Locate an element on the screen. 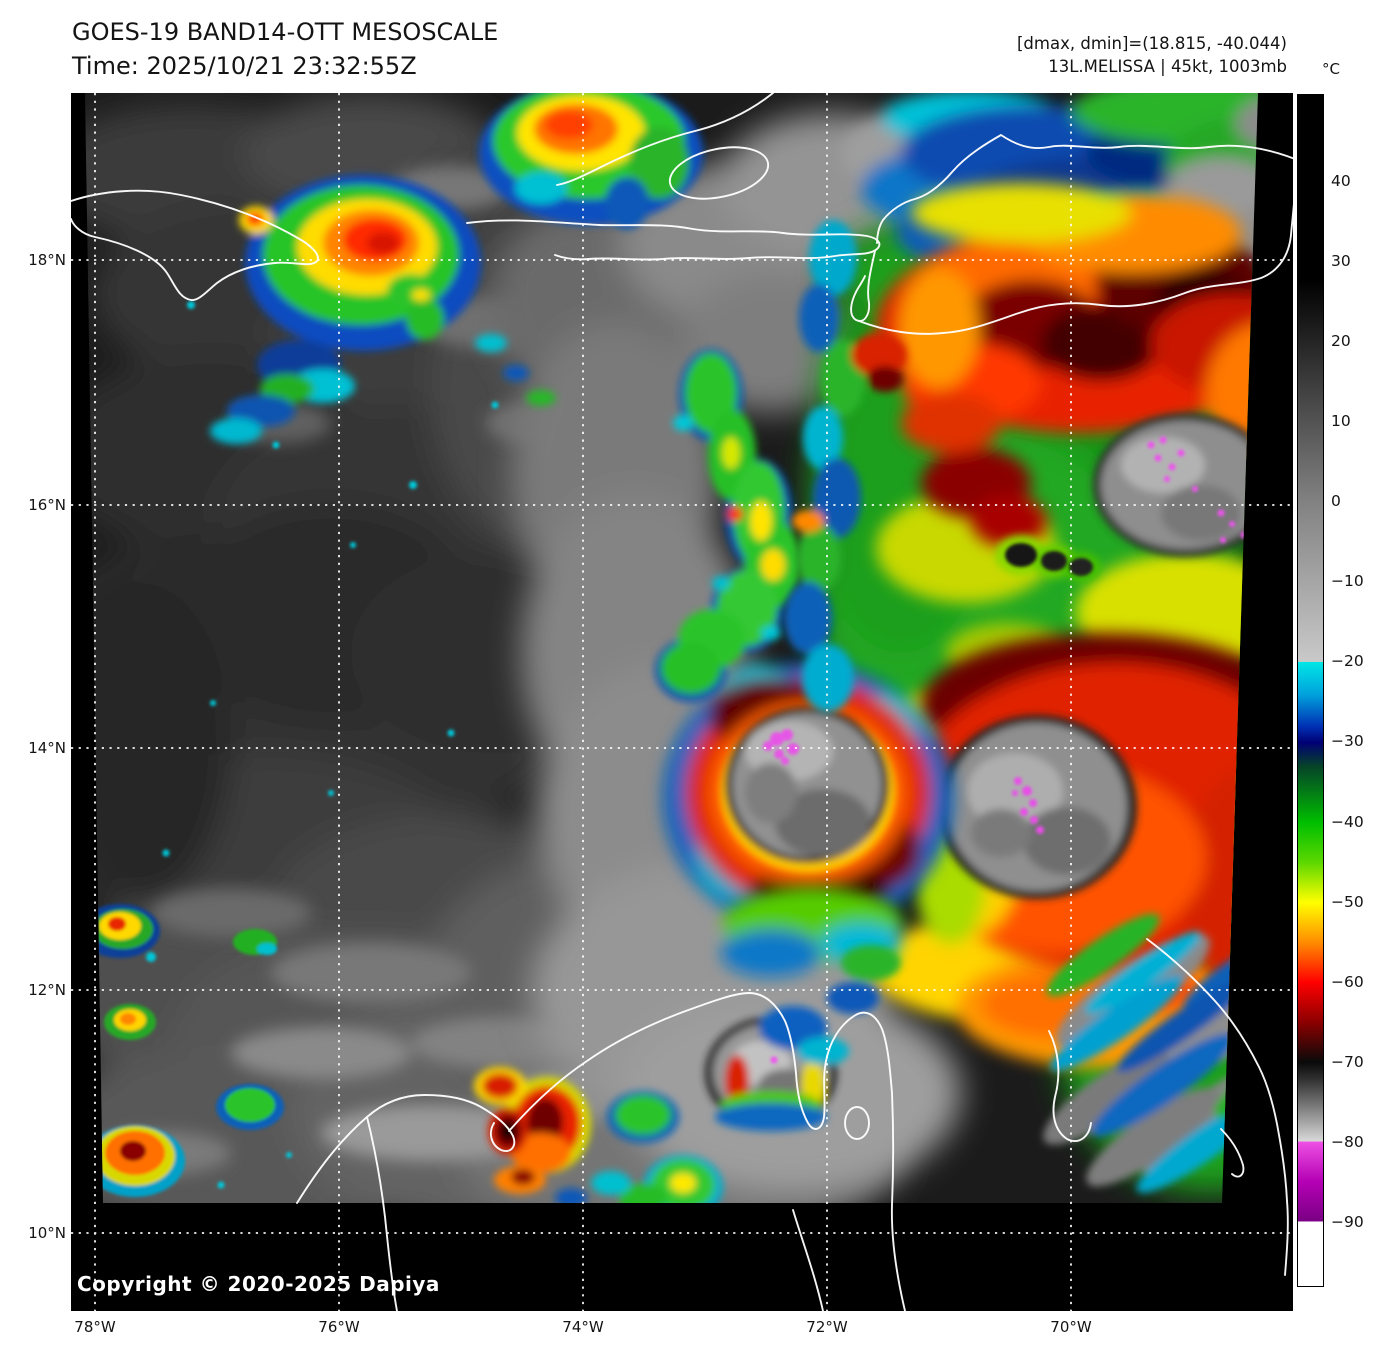  lat-label-18n: 18°N is located at coordinates (47, 260).